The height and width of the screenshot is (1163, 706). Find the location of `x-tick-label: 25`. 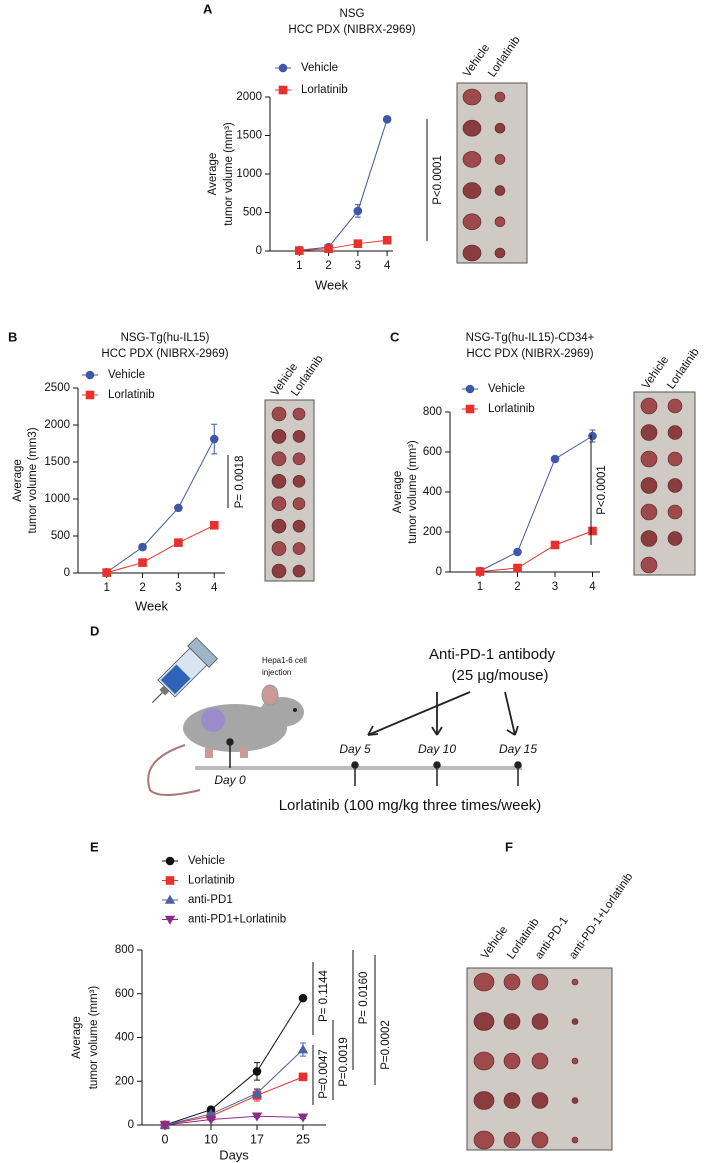

x-tick-label: 25 is located at coordinates (303, 1139).